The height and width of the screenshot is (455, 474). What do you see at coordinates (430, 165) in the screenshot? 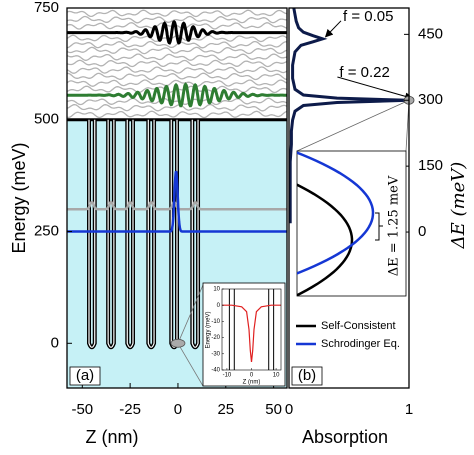
I see `y2-tick-label: 150` at bounding box center [430, 165].